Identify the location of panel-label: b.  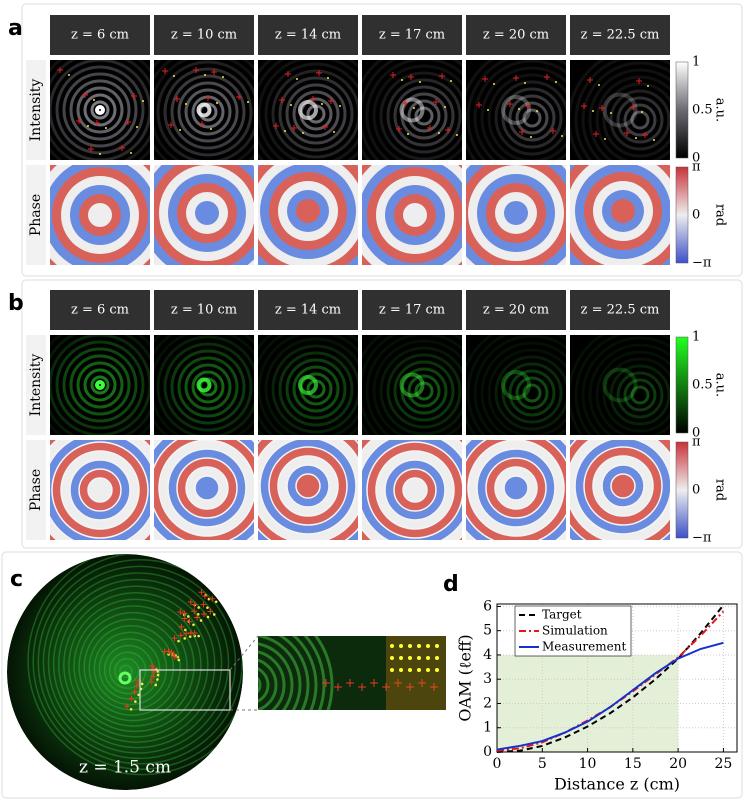
(16, 303).